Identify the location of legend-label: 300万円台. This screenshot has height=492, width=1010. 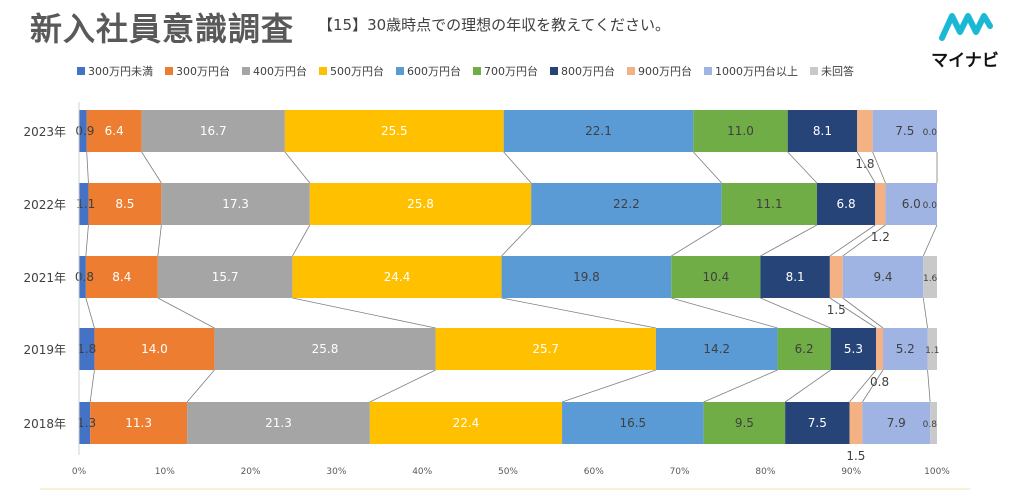
(203, 71).